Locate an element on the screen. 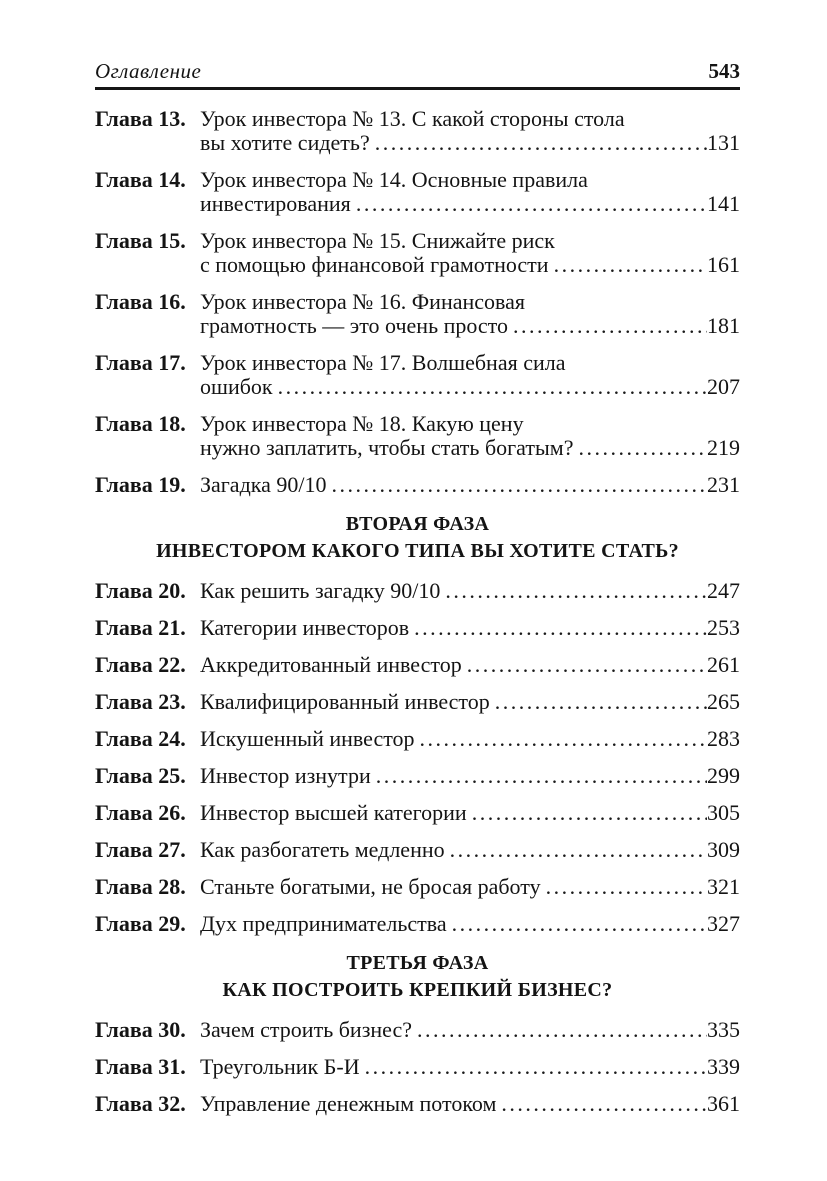 The width and height of the screenshot is (827, 1181). chapter-page-number: 327 is located at coordinates (723, 923).